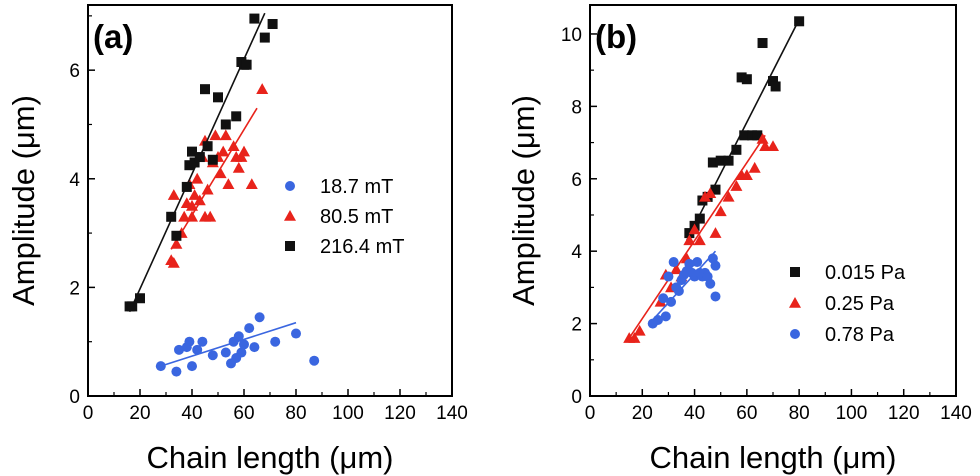 This screenshot has width=980, height=476. Describe the element at coordinates (74, 397) in the screenshot. I see `y-tick-label: 0` at that location.